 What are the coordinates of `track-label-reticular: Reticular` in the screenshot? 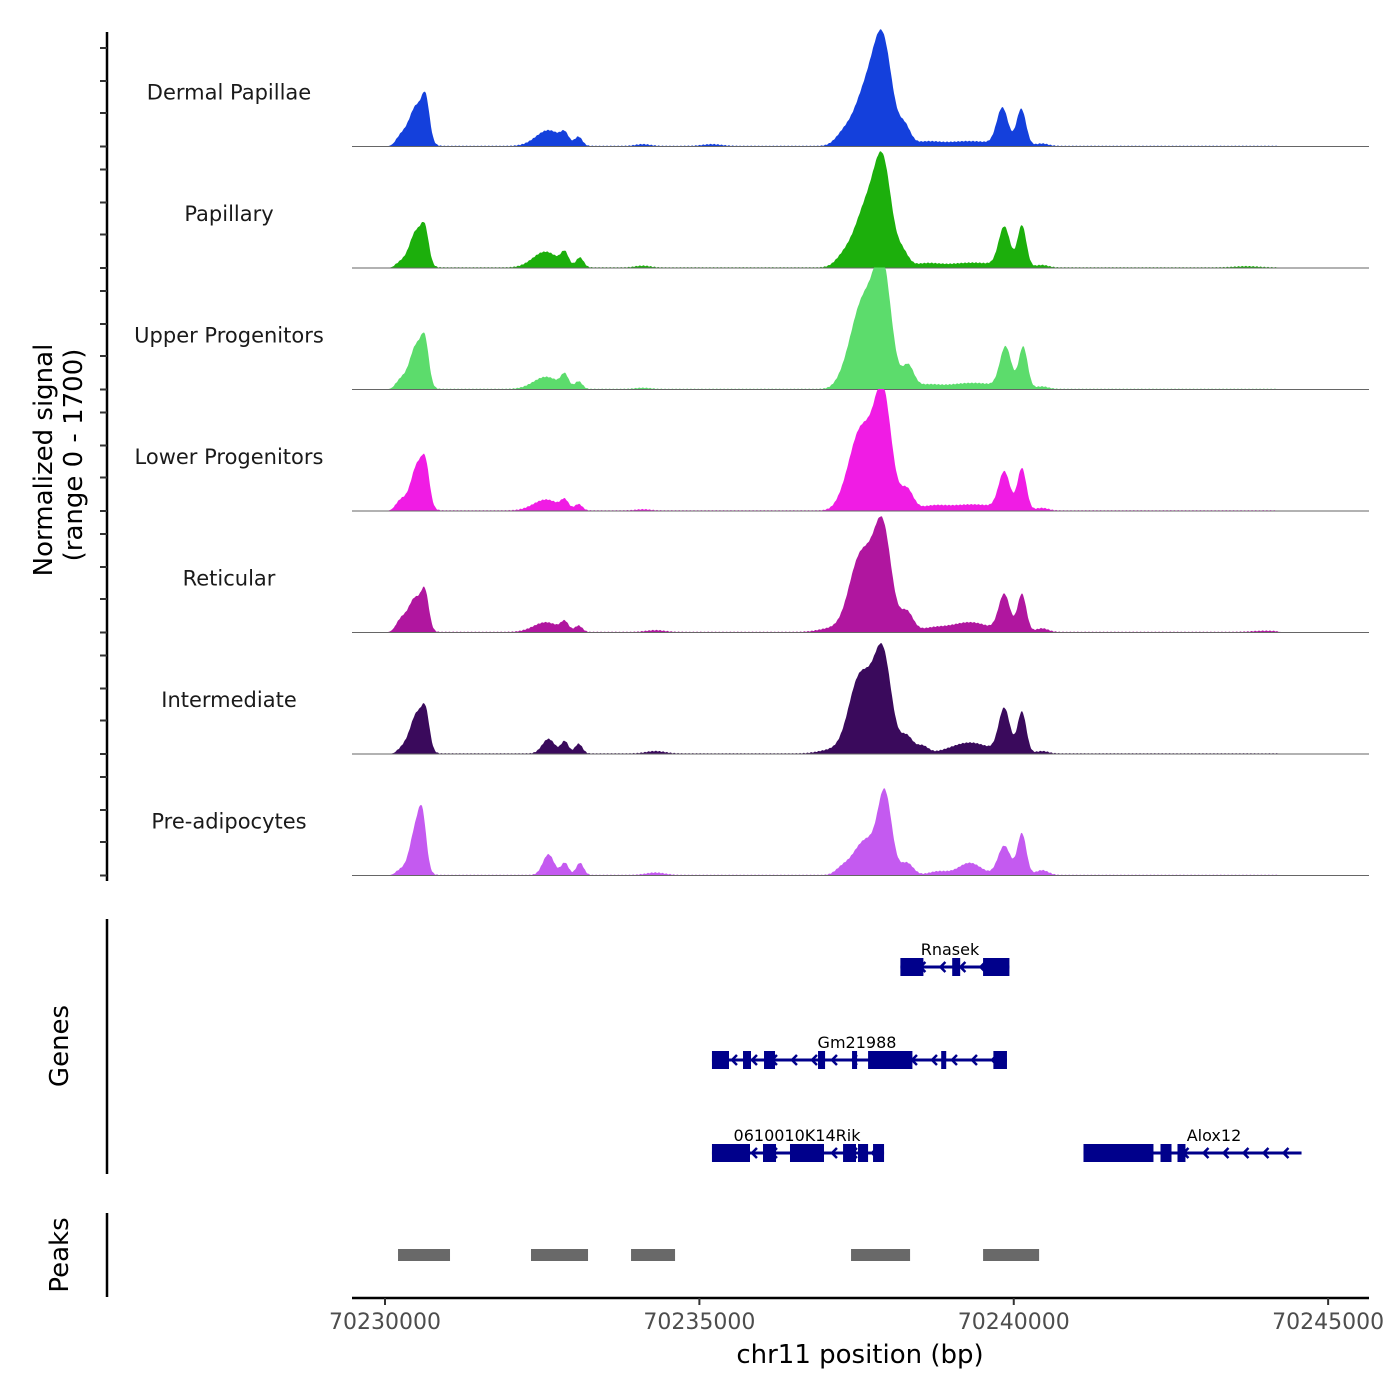 It's located at (229, 579).